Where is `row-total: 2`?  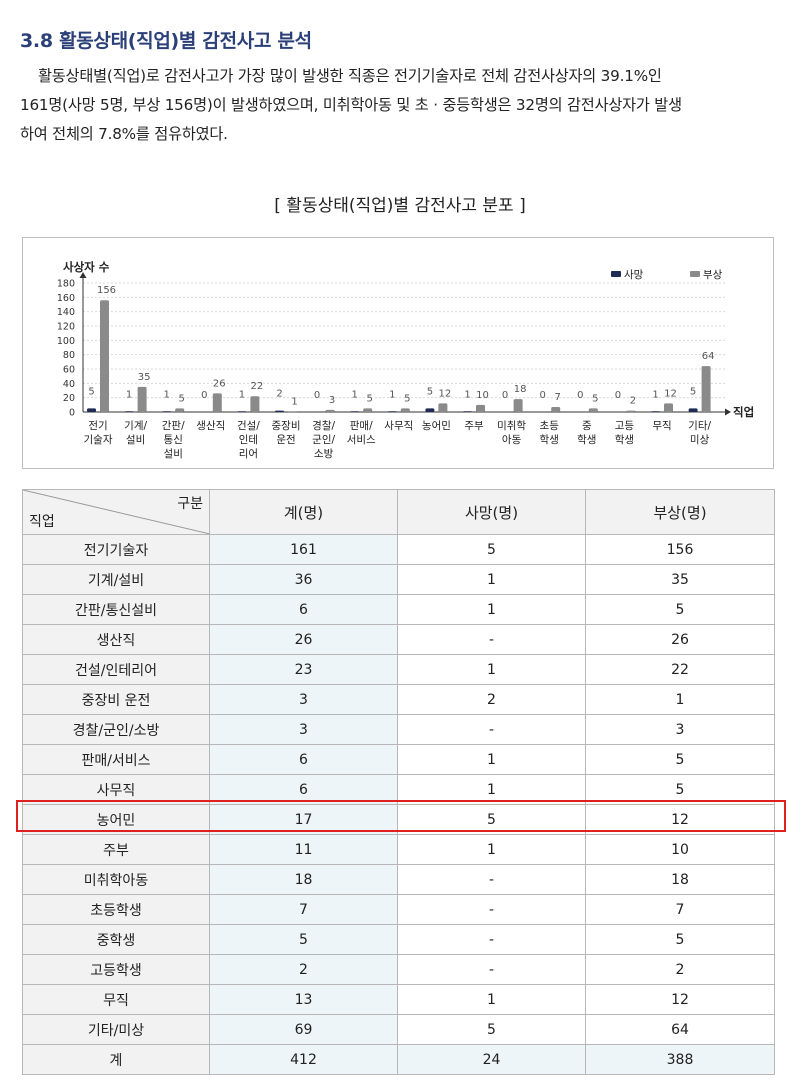
row-total: 2 is located at coordinates (303, 969).